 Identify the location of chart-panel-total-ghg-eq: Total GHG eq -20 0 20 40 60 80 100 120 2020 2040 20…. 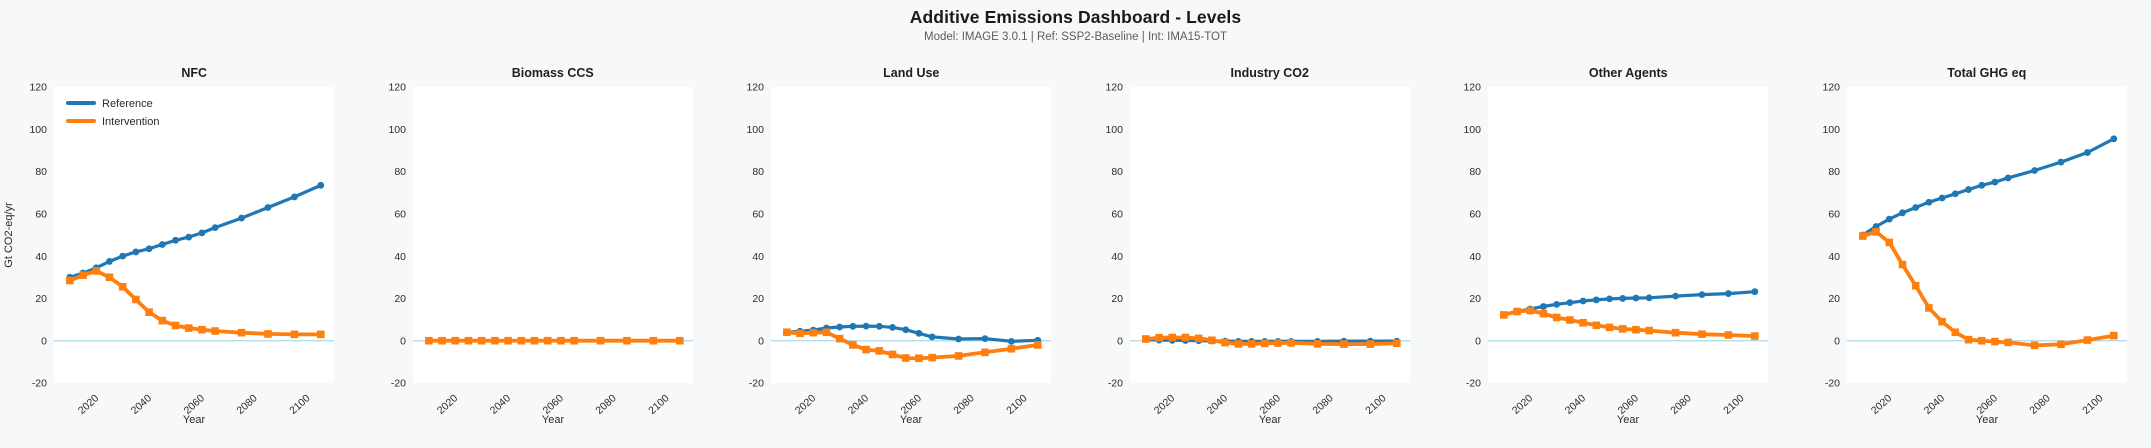
(1972, 244).